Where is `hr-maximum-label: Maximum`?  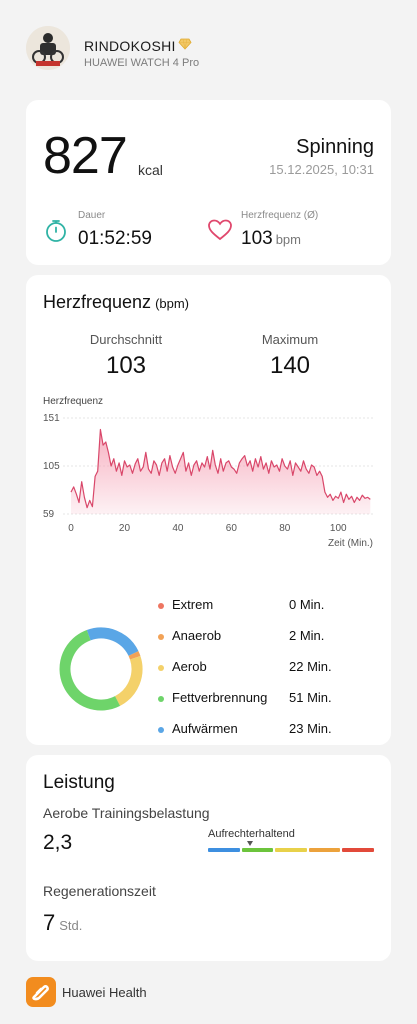
hr-maximum-label: Maximum is located at coordinates (290, 339).